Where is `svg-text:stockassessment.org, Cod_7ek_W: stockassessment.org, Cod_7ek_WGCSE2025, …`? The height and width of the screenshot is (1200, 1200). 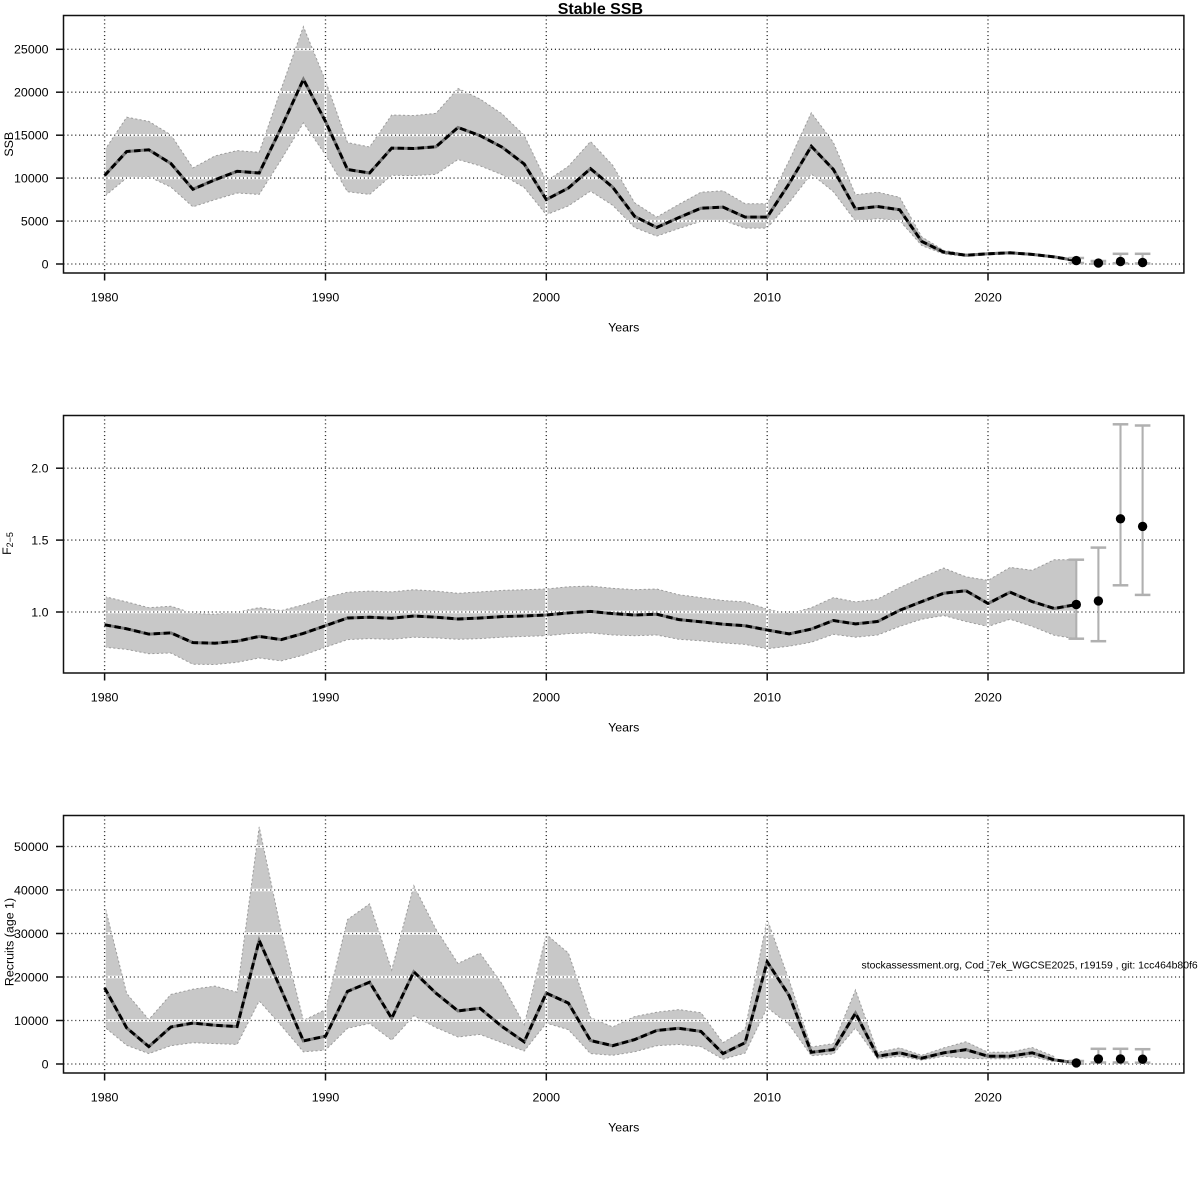
svg-text:stockassessment.org, Cod_7ek_W: stockassessment.org, Cod_7ek_WGCSE2025, … is located at coordinates (1030, 965).